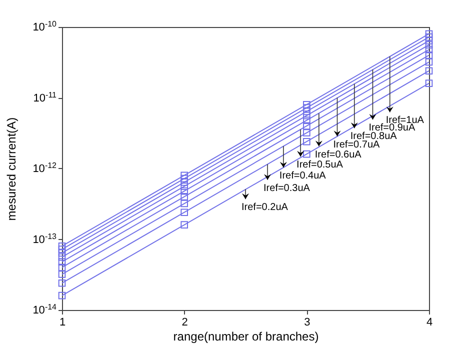 This screenshot has height=349, width=474. I want to click on y-tick-label: 10$^{-11}$, so click(45, 97).